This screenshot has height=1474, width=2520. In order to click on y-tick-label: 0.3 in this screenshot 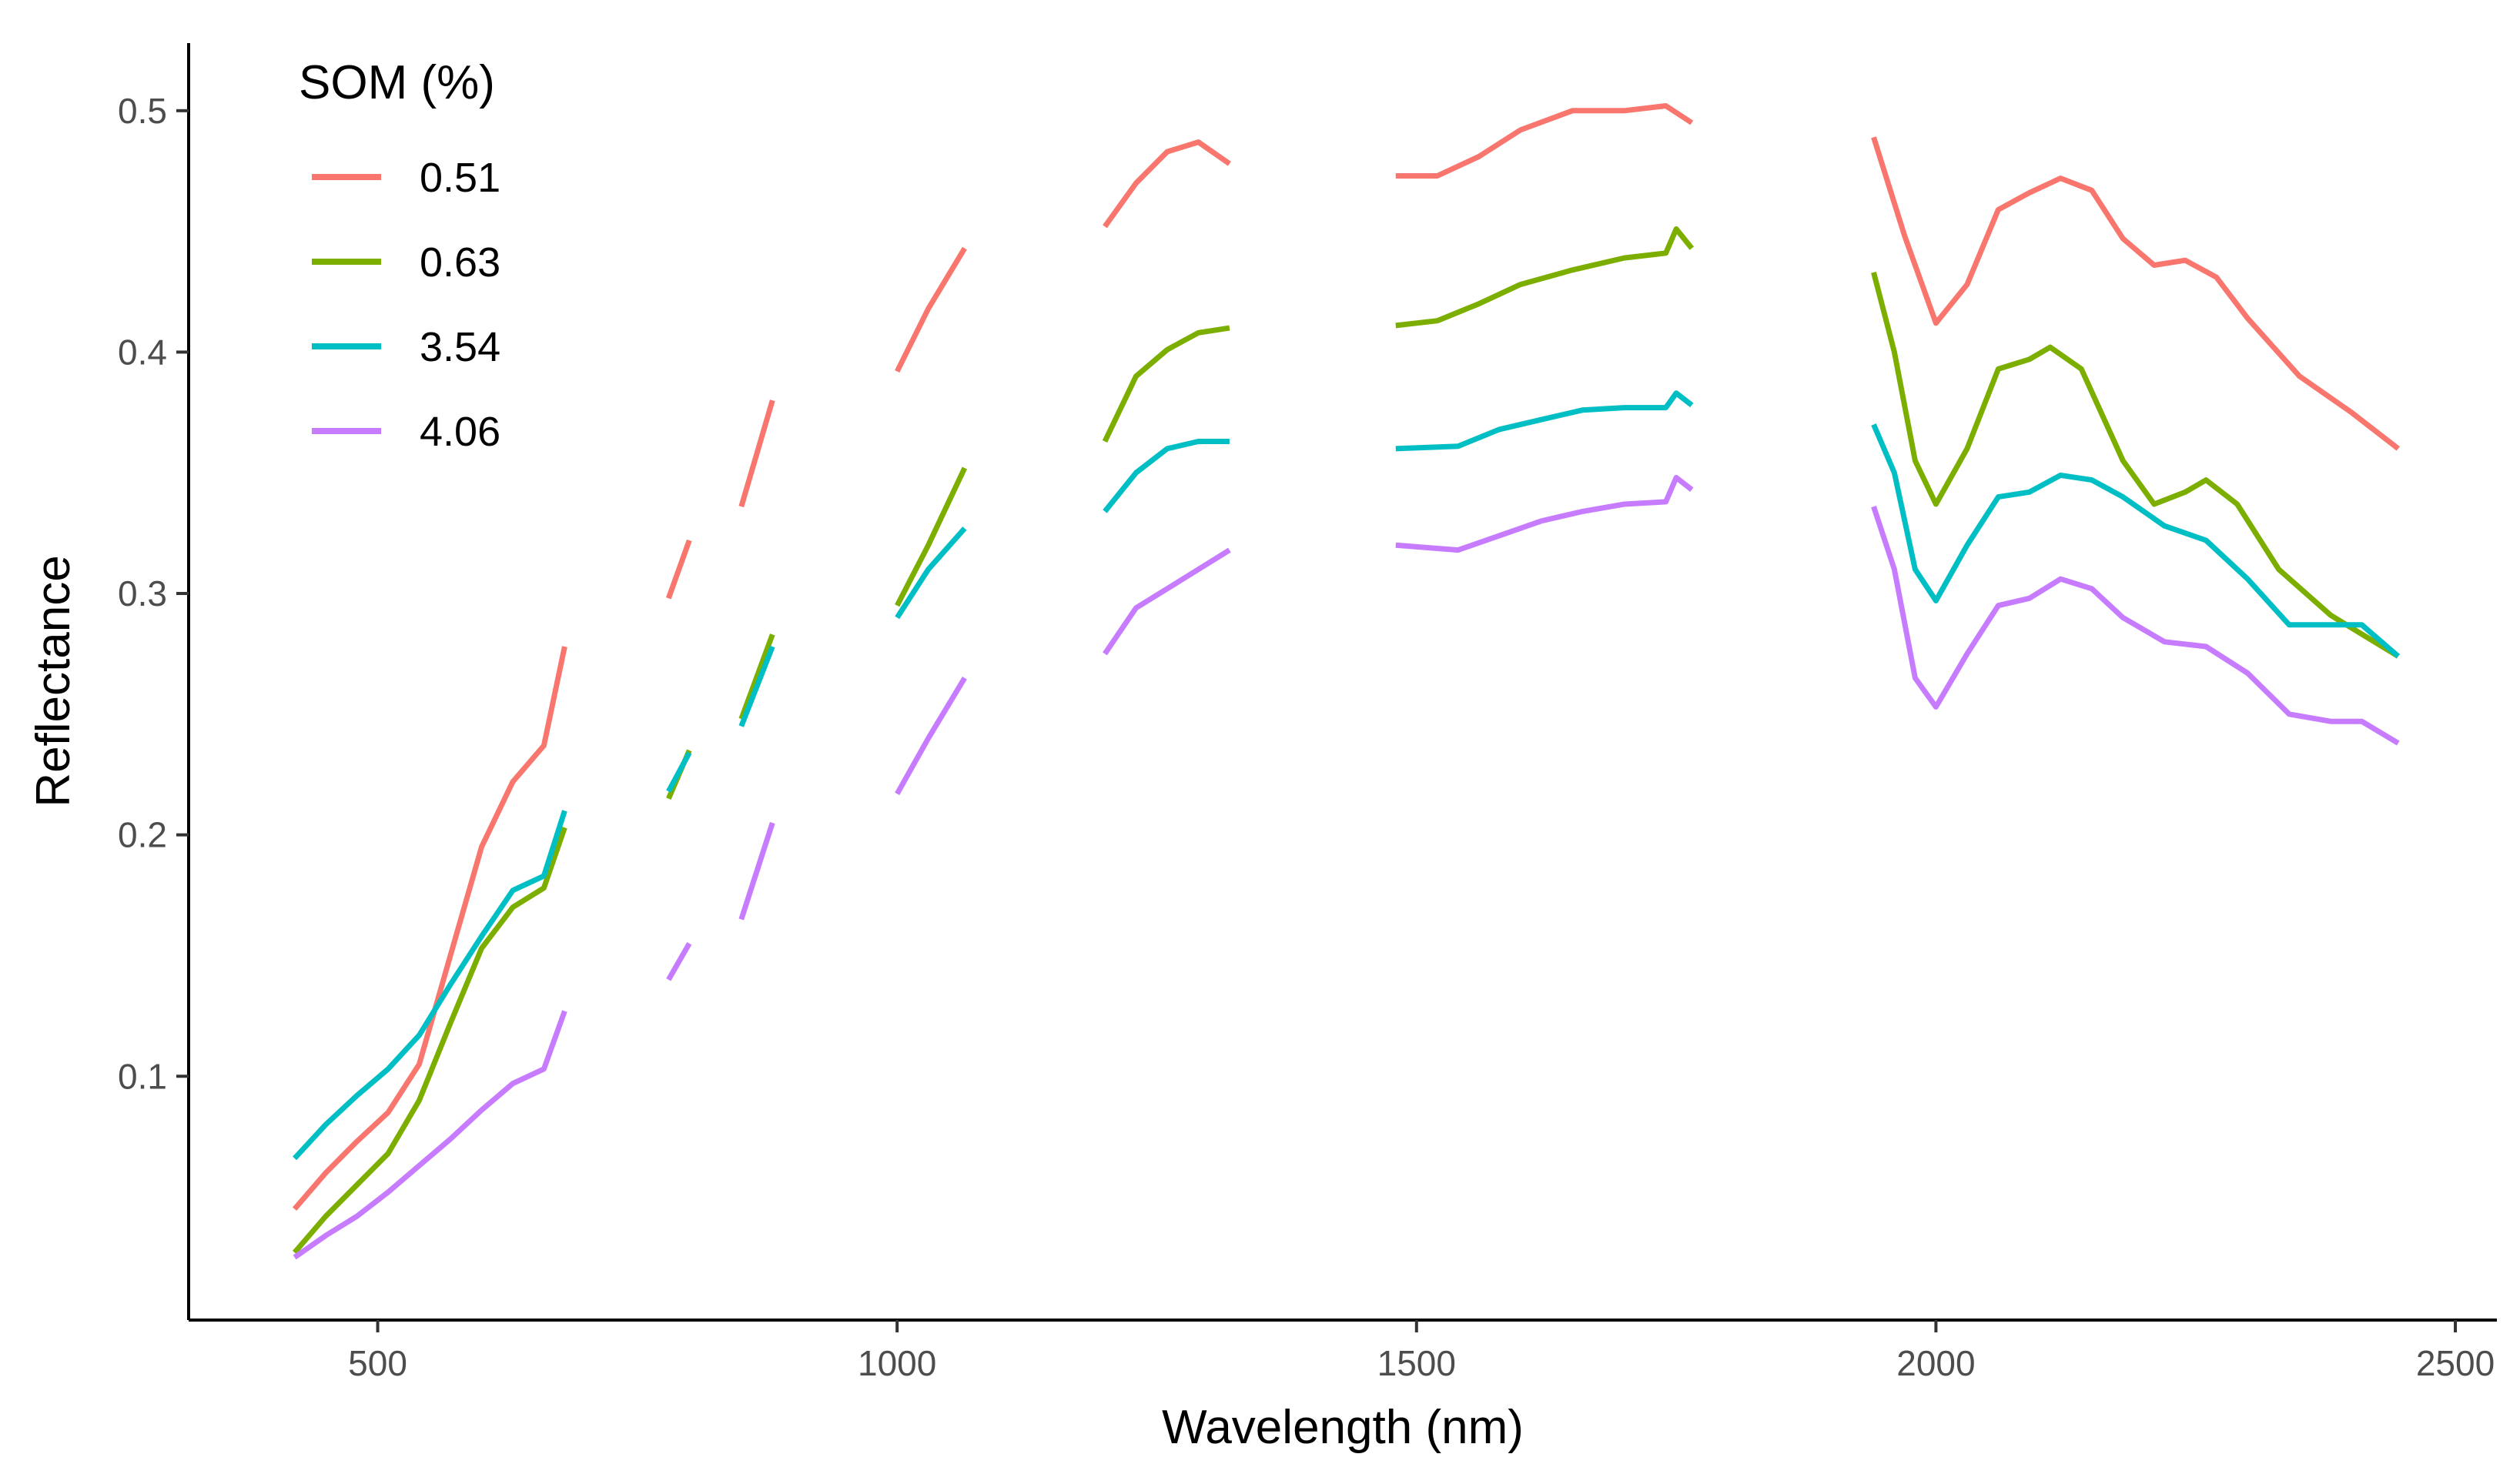, I will do `click(142, 593)`.